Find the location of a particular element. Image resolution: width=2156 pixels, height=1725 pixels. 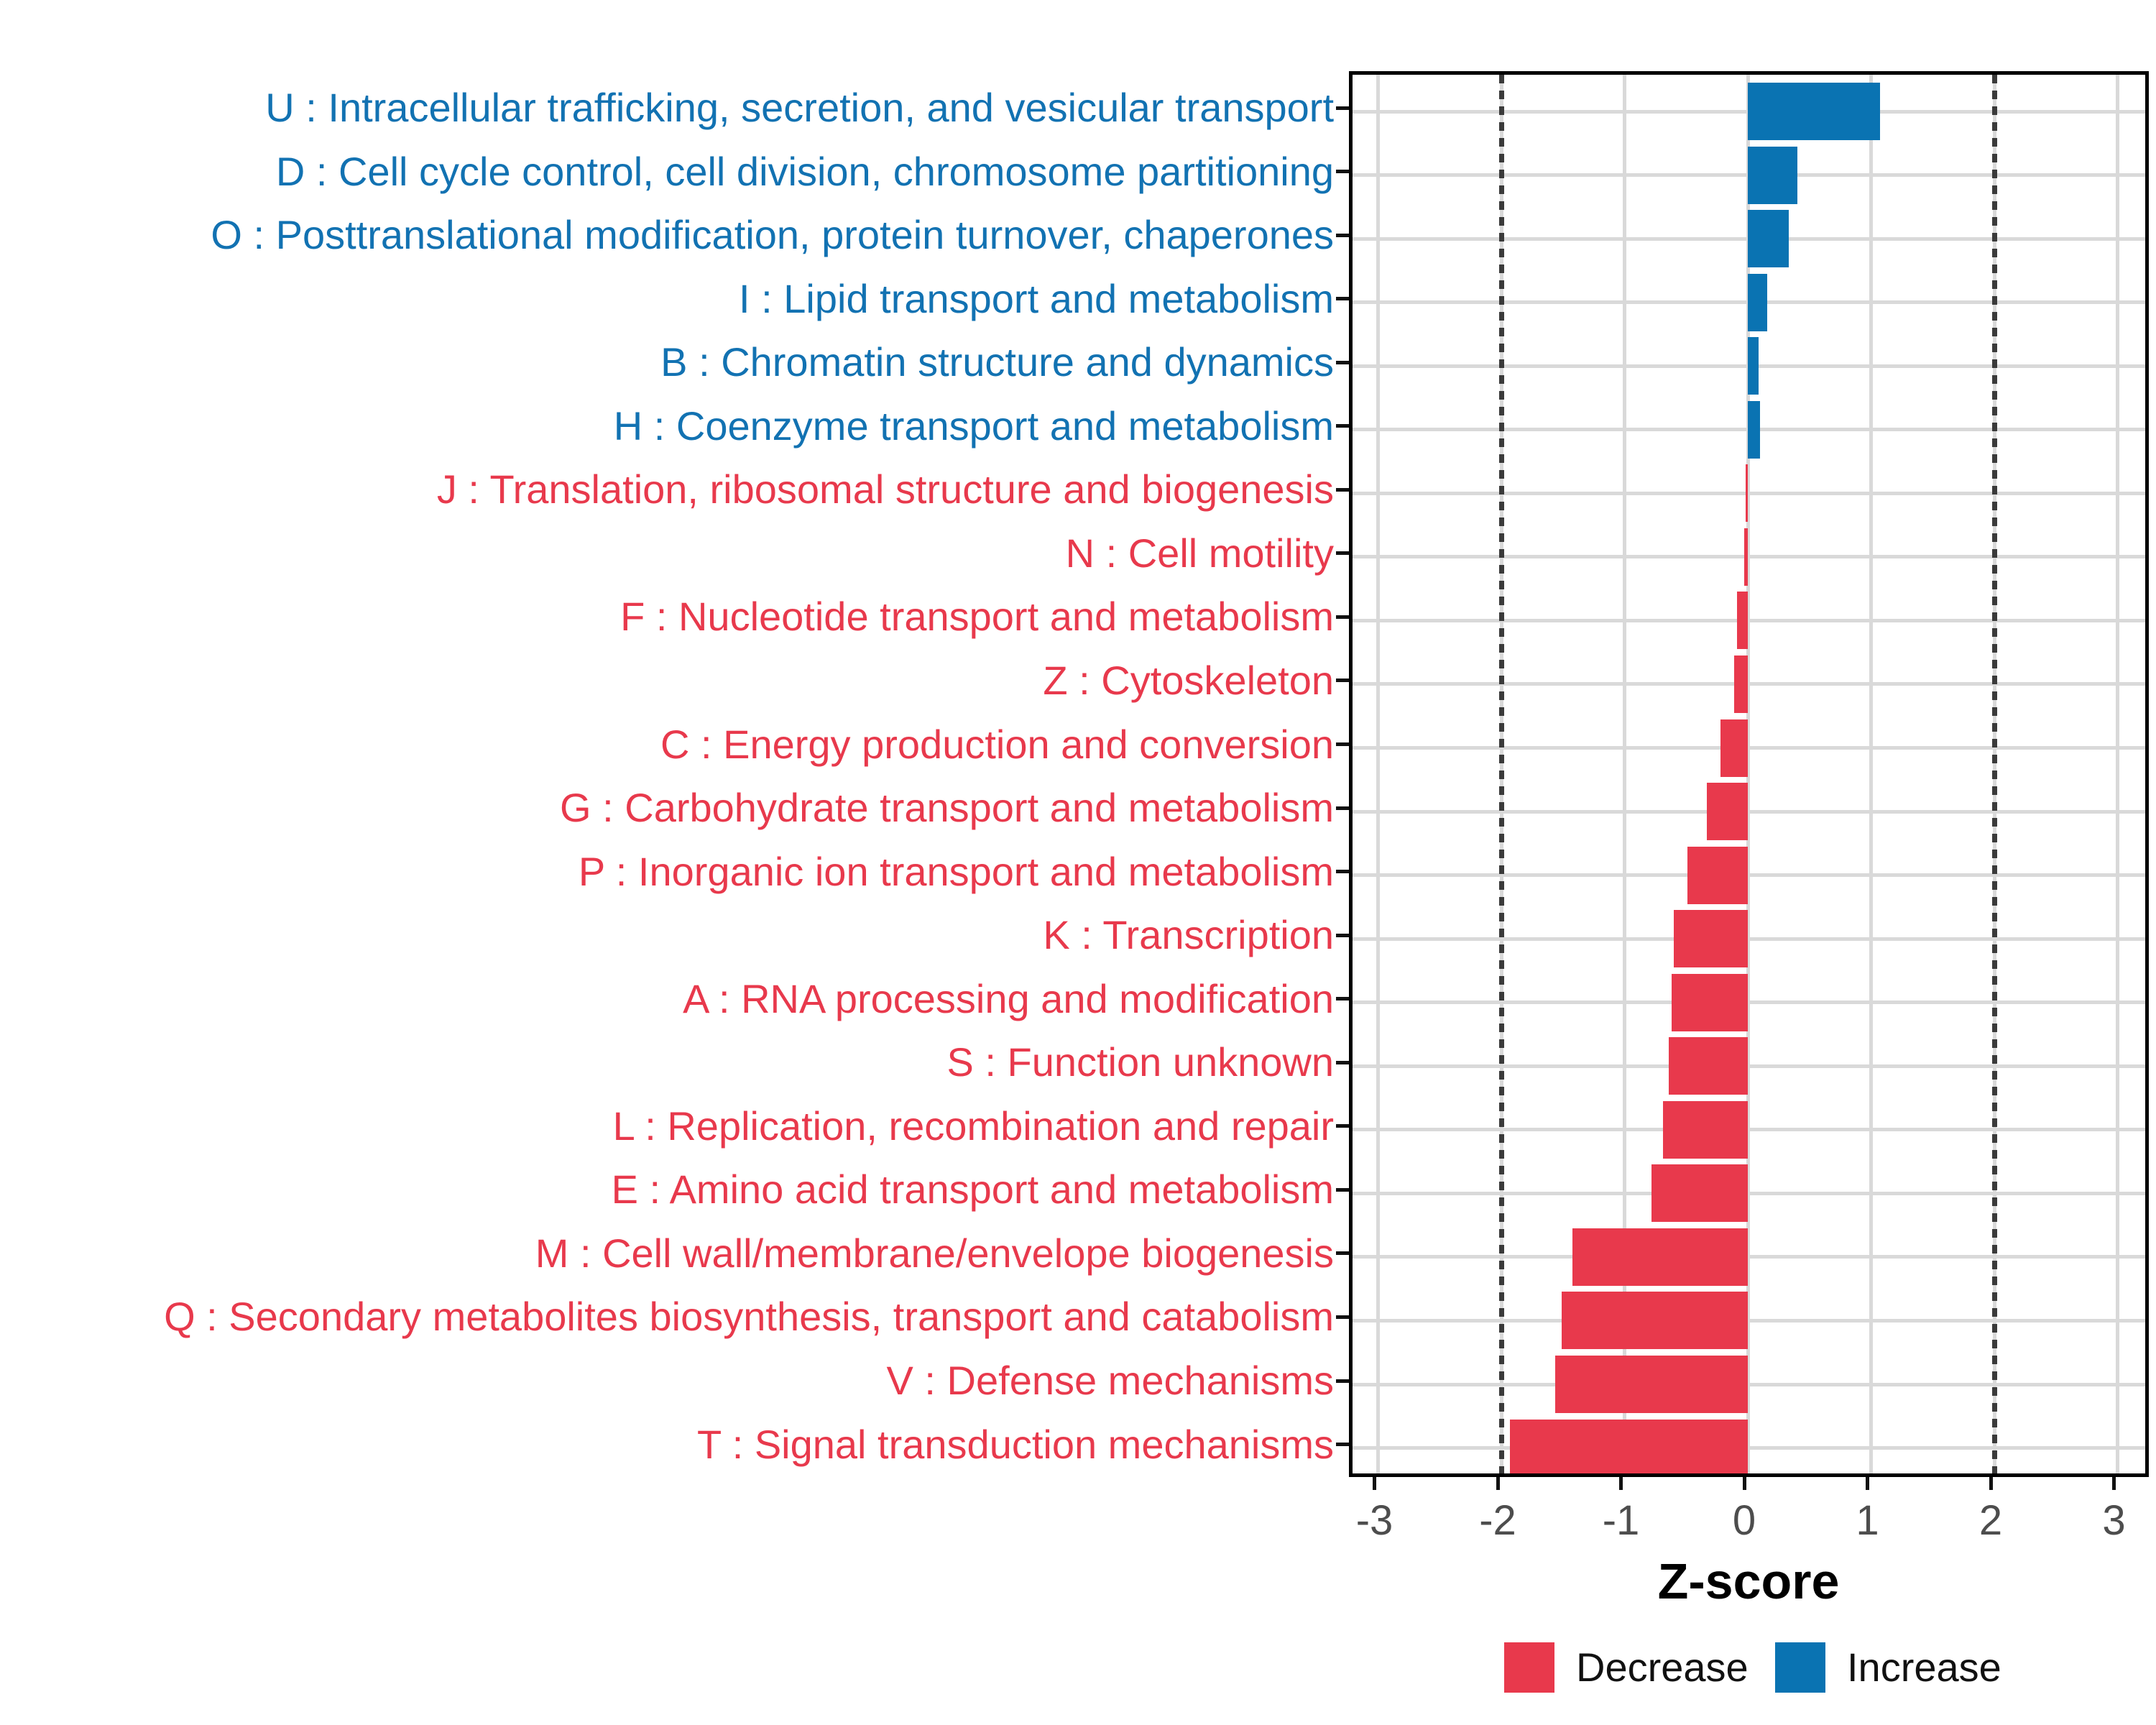

x-tick-label: -1 is located at coordinates (1621, 1520).